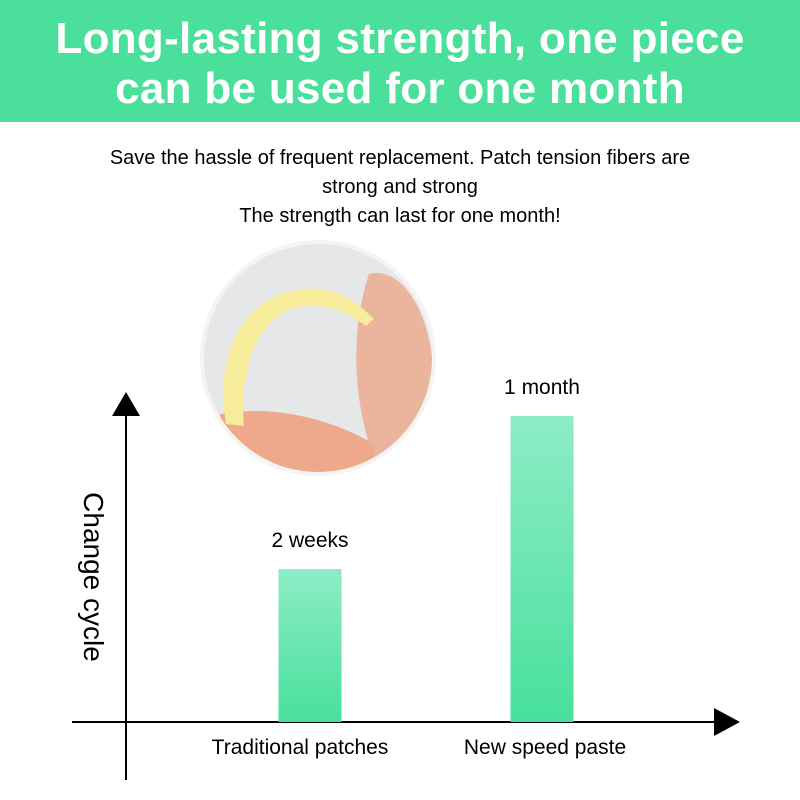 The image size is (800, 800). What do you see at coordinates (93, 577) in the screenshot?
I see `y-axis-label: Change cycle` at bounding box center [93, 577].